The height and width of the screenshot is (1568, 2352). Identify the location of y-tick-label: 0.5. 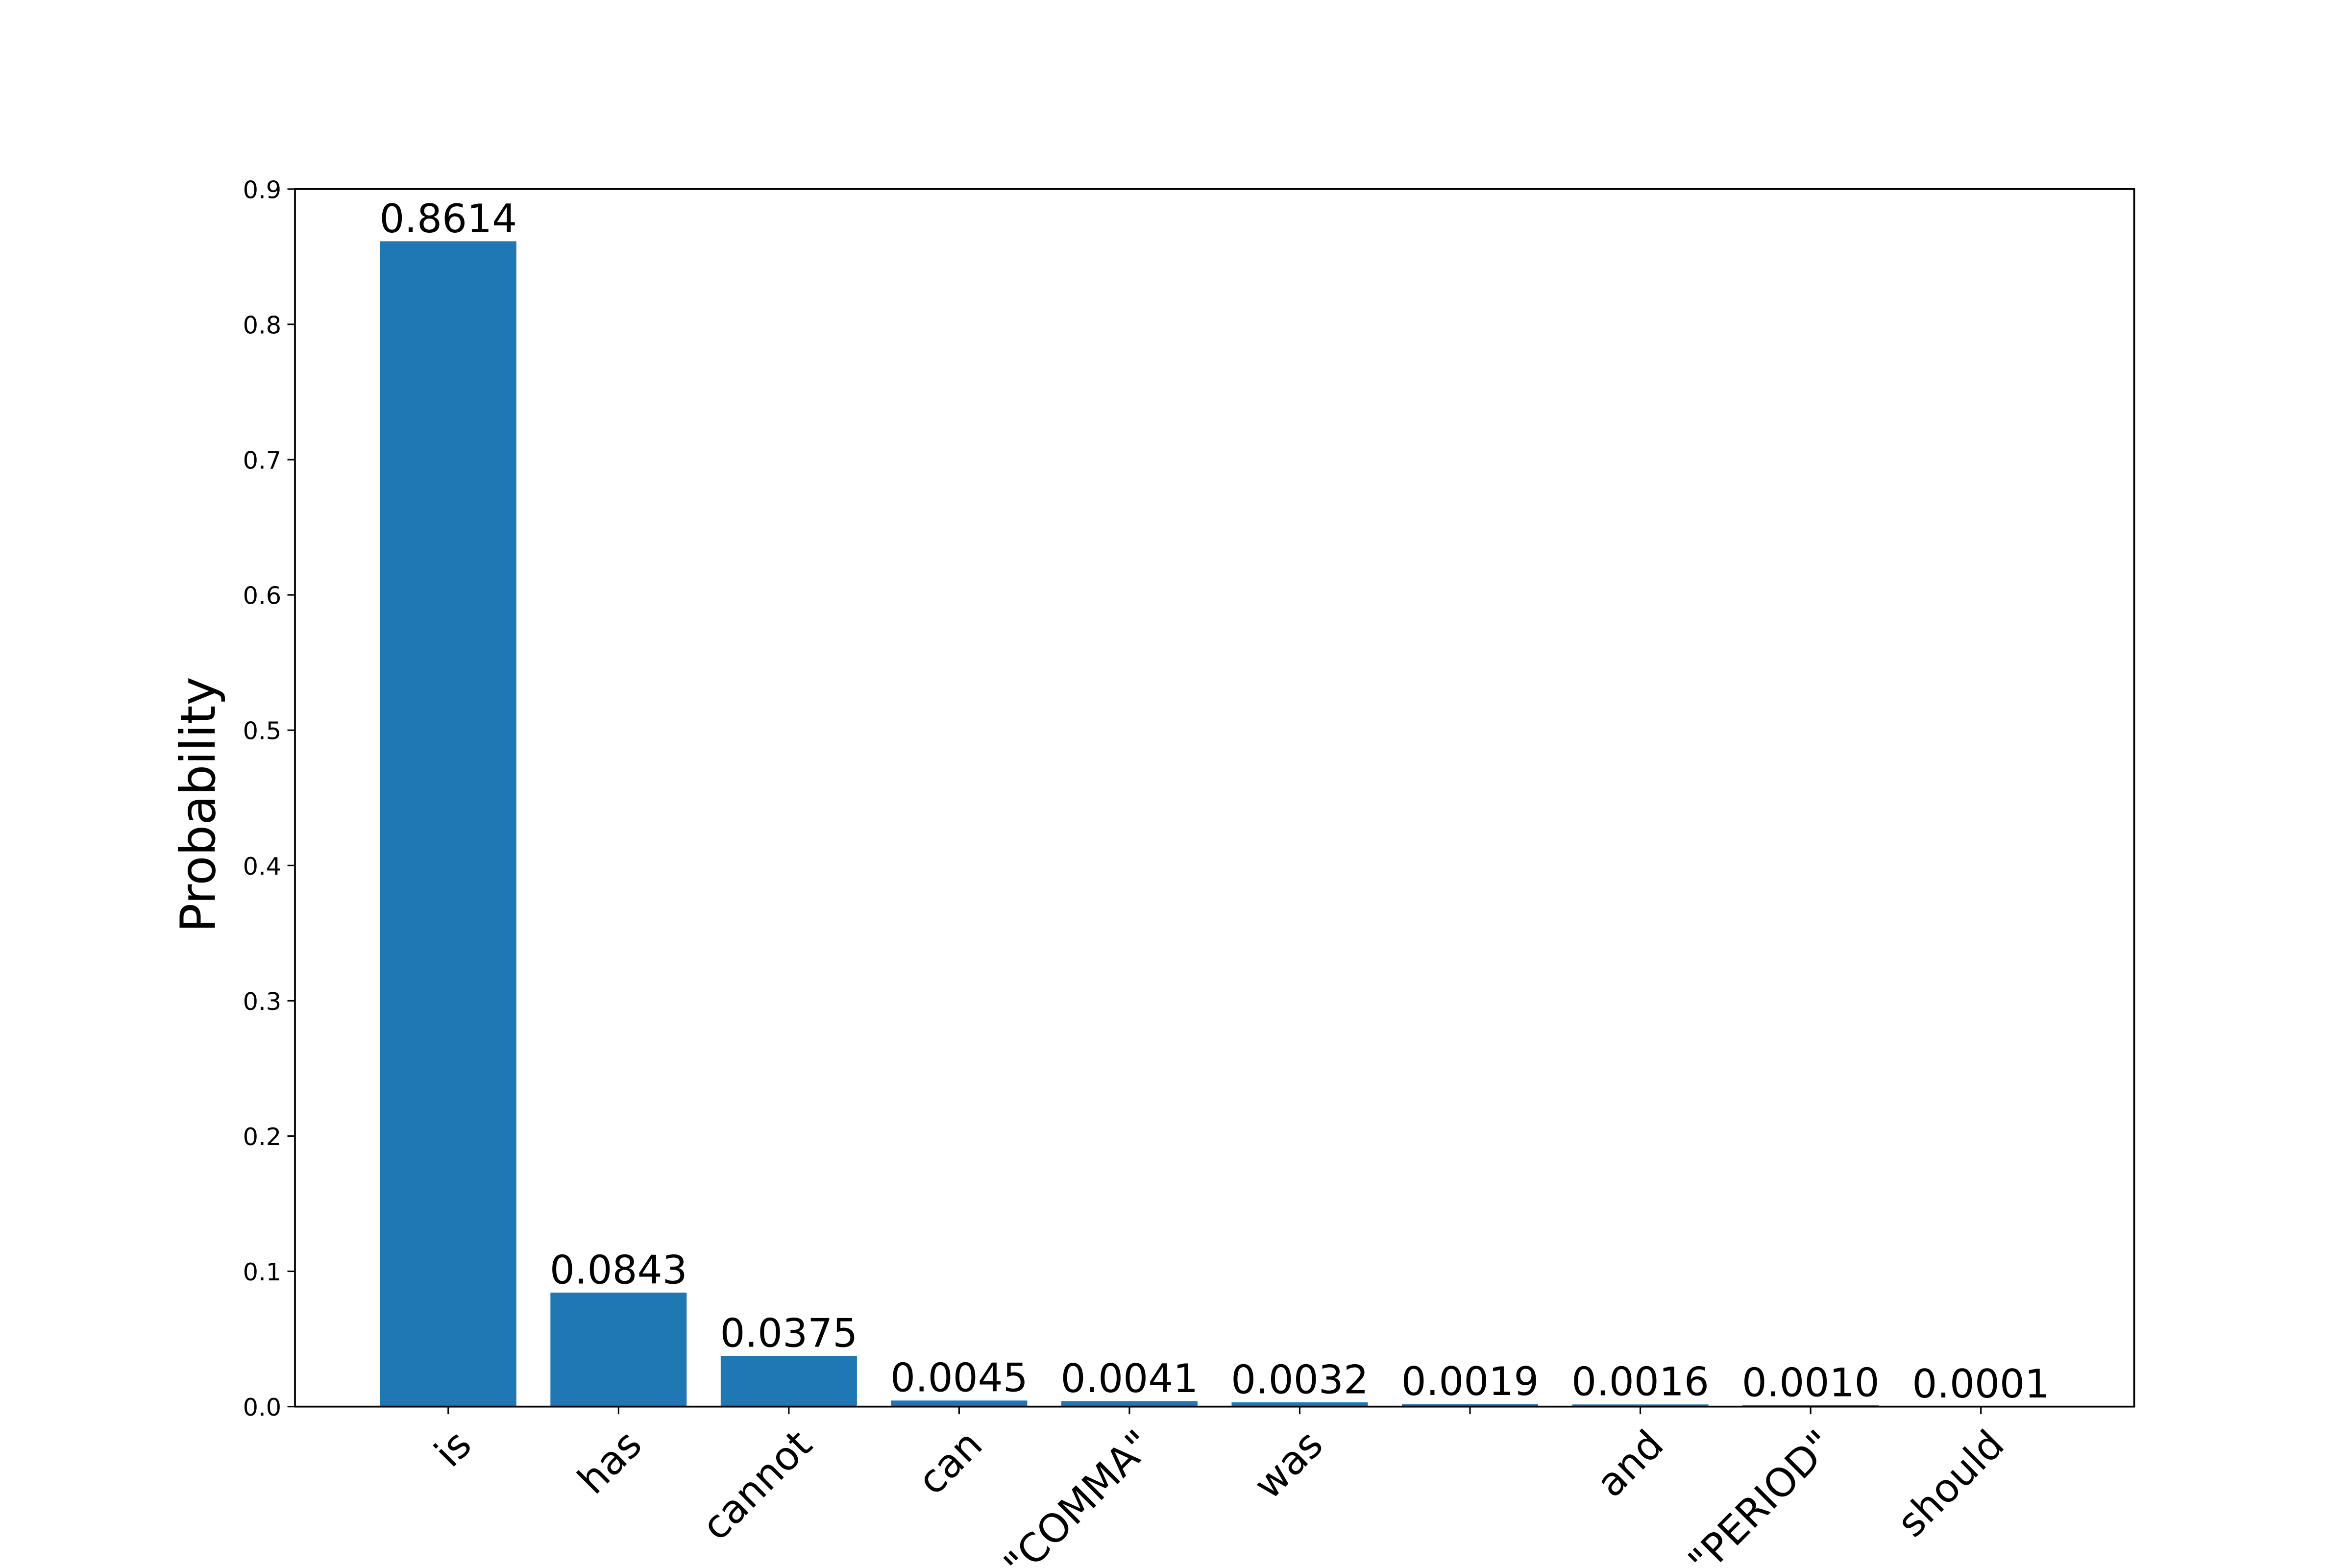
(262, 731).